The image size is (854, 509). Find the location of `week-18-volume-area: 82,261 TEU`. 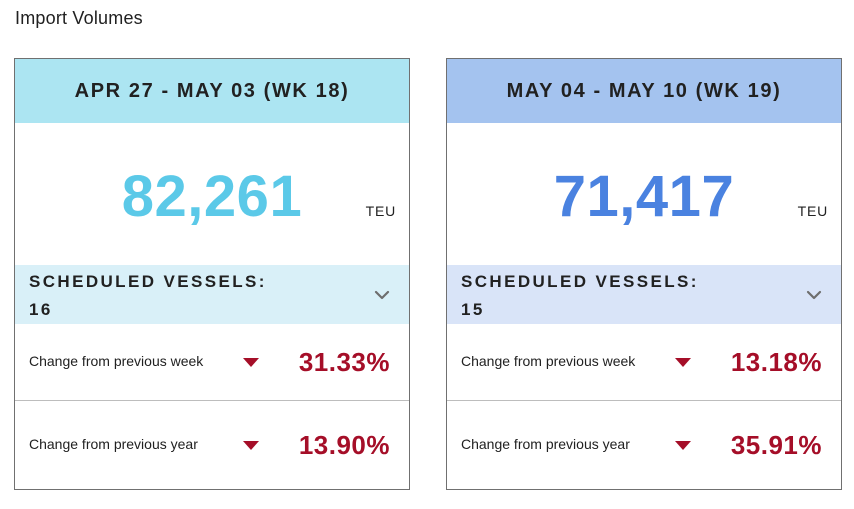

week-18-volume-area: 82,261 TEU is located at coordinates (212, 194).